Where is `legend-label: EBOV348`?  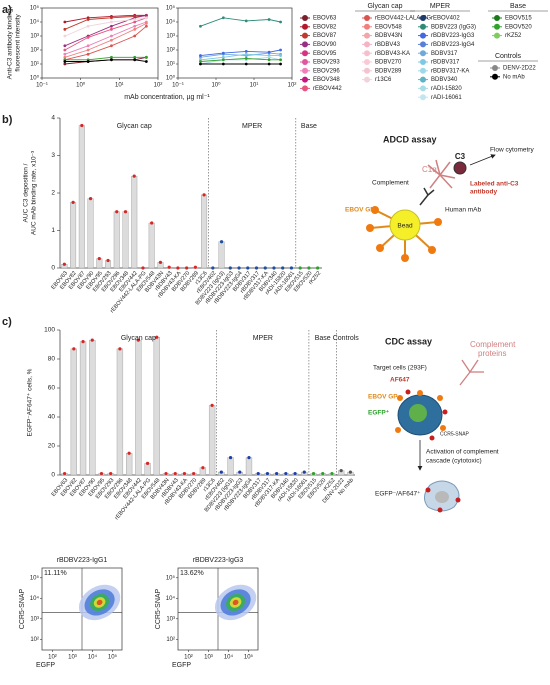 legend-label: EBOV348 is located at coordinates (326, 80).